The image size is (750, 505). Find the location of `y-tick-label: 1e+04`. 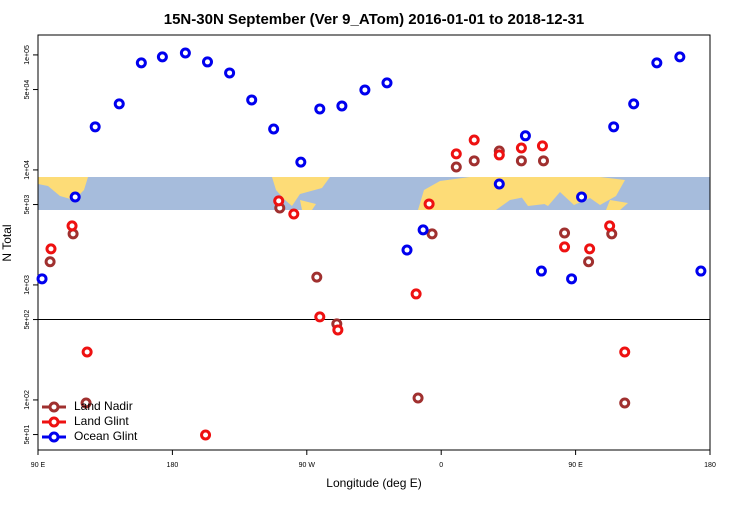

y-tick-label: 1e+04 is located at coordinates (27, 170).